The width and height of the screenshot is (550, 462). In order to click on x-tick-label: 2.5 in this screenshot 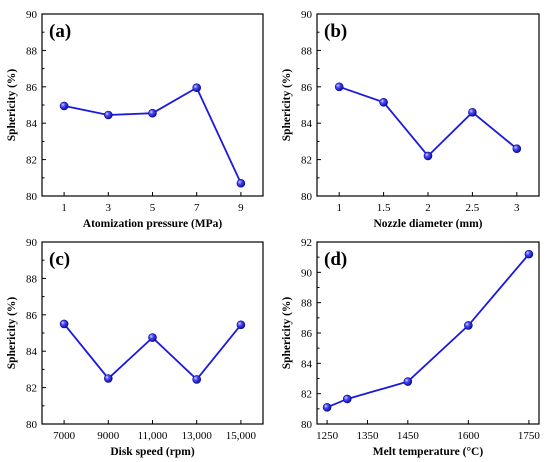, I will do `click(473, 208)`.